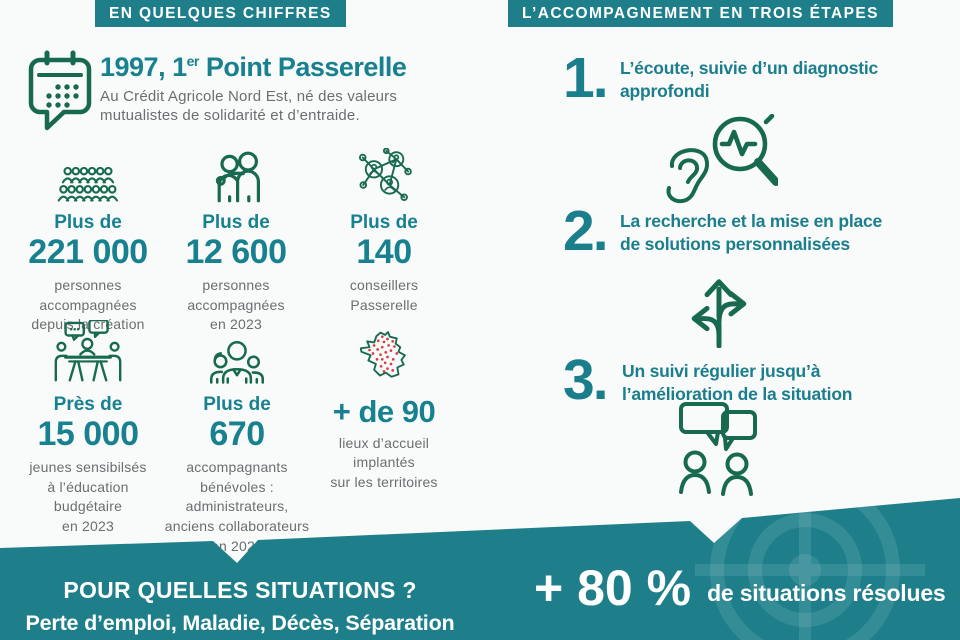 This screenshot has width=960, height=640. I want to click on volunteers-icon, so click(237, 348).